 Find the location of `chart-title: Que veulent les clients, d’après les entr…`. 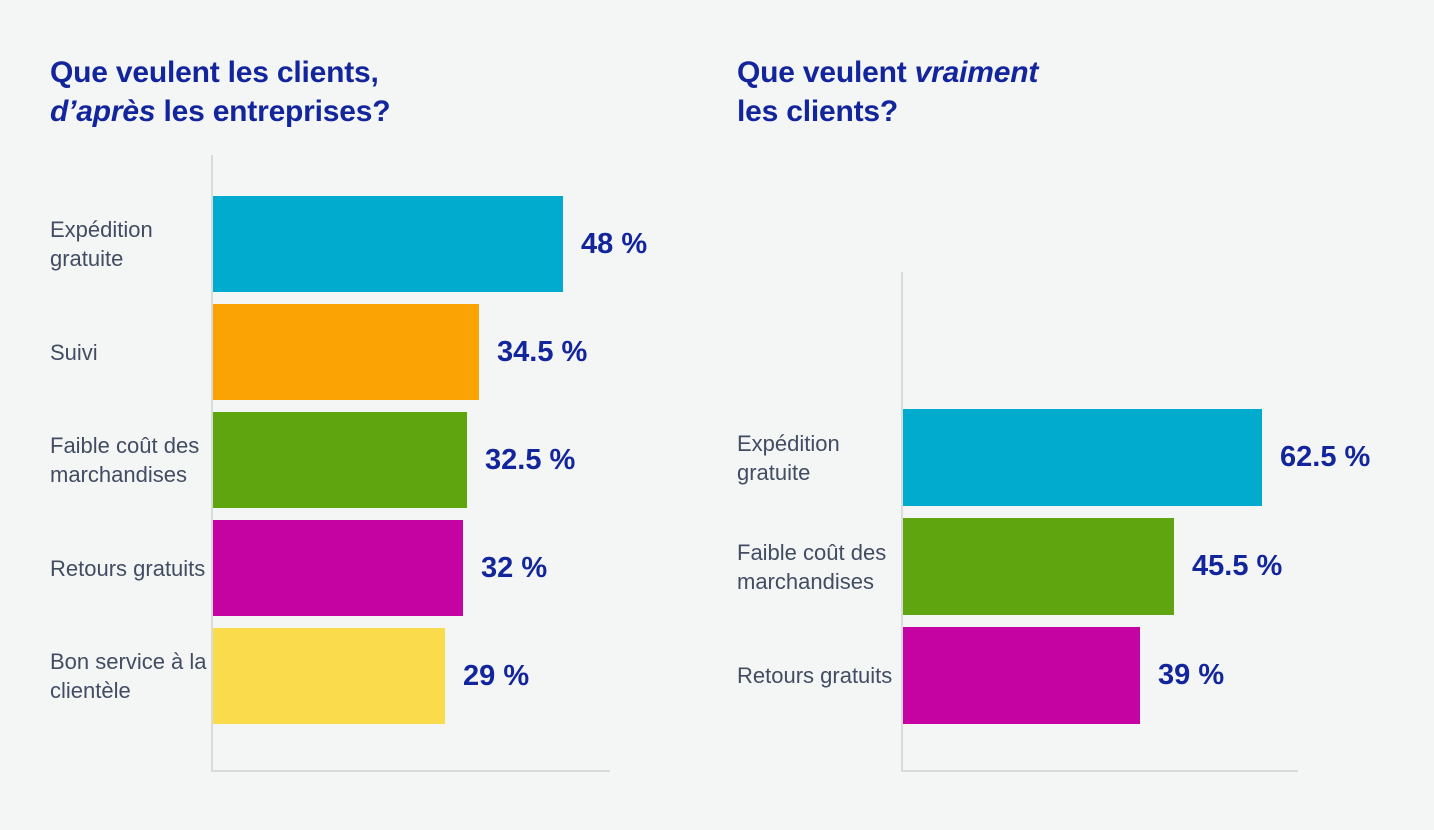

chart-title: Que veulent les clients, d’après les entr… is located at coordinates (220, 92).